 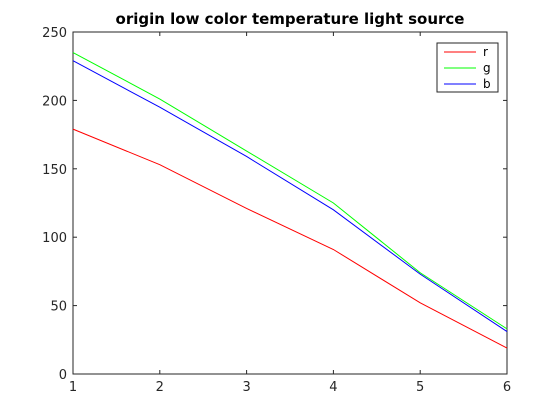 What do you see at coordinates (485, 52) in the screenshot?
I see `legend-label-r: r` at bounding box center [485, 52].